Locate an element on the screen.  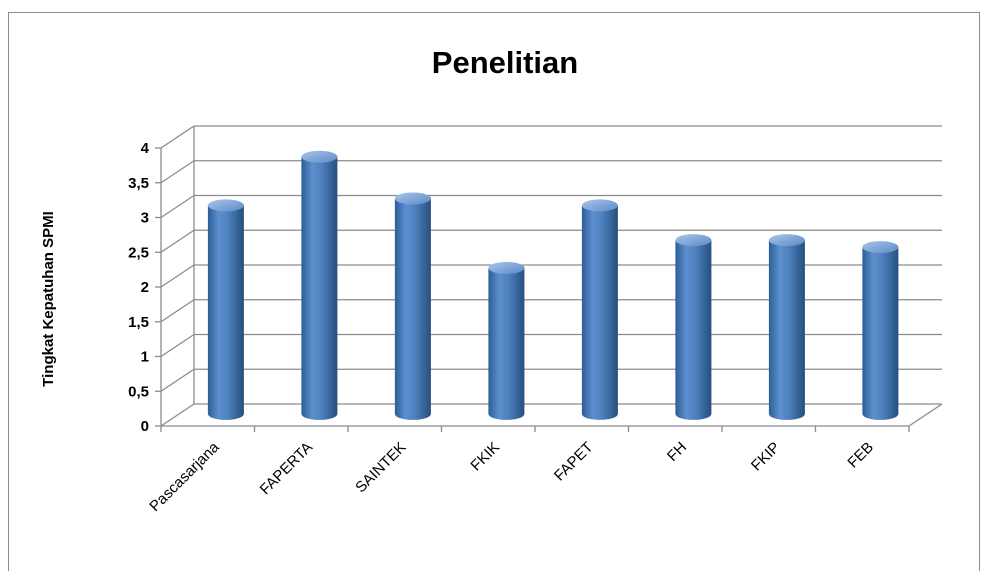
x-tick-label: FAPET is located at coordinates (574, 462).